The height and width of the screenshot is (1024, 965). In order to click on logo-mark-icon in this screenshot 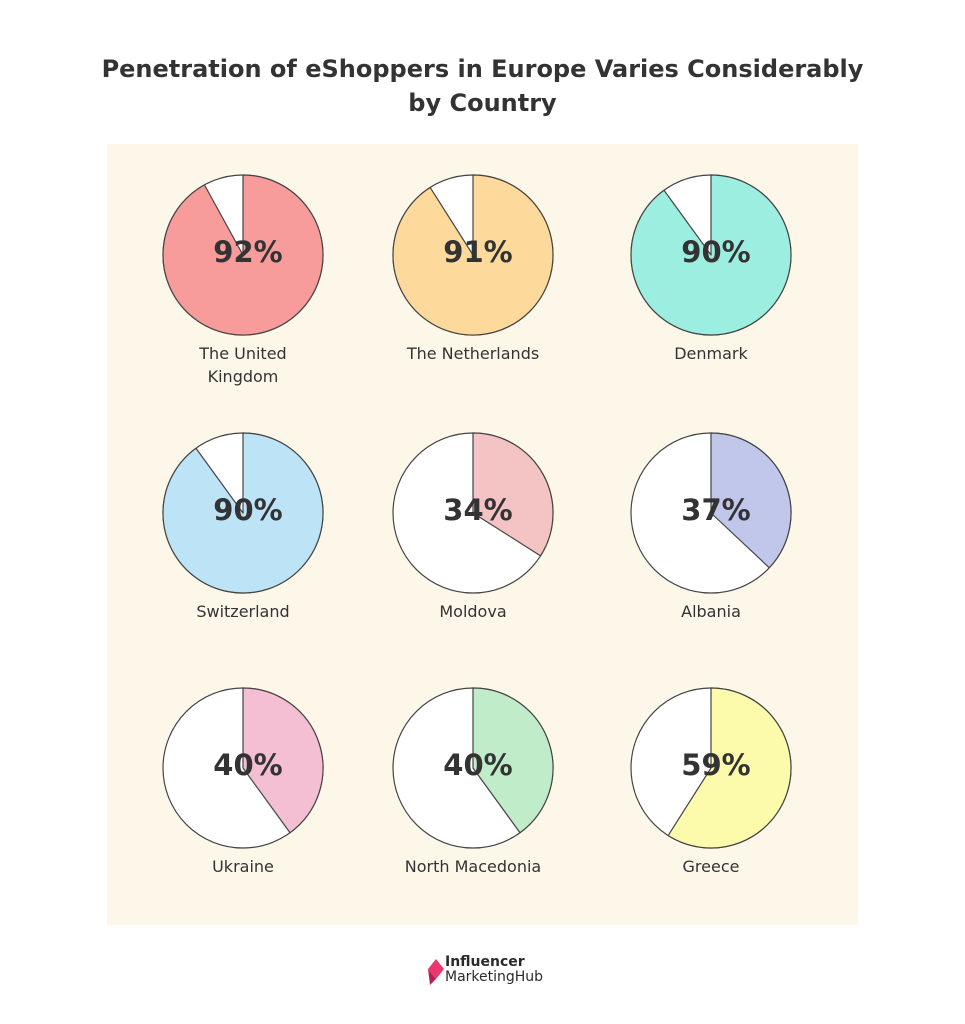, I will do `click(436, 972)`.